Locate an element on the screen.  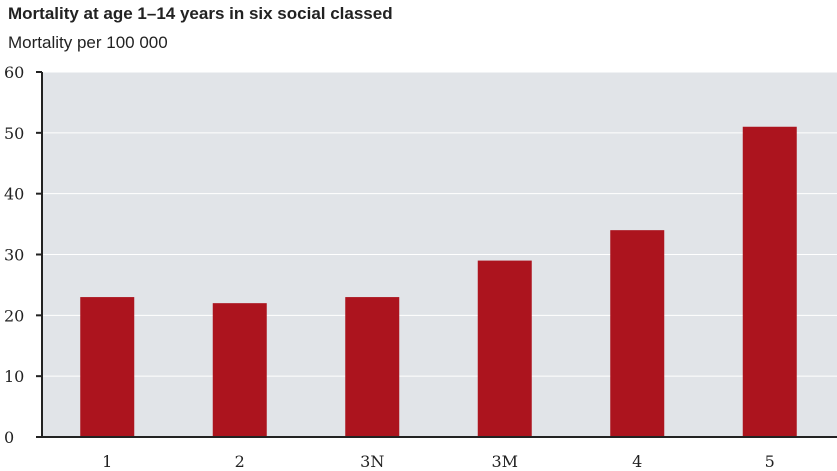
x-tick-label: 1 is located at coordinates (107, 461).